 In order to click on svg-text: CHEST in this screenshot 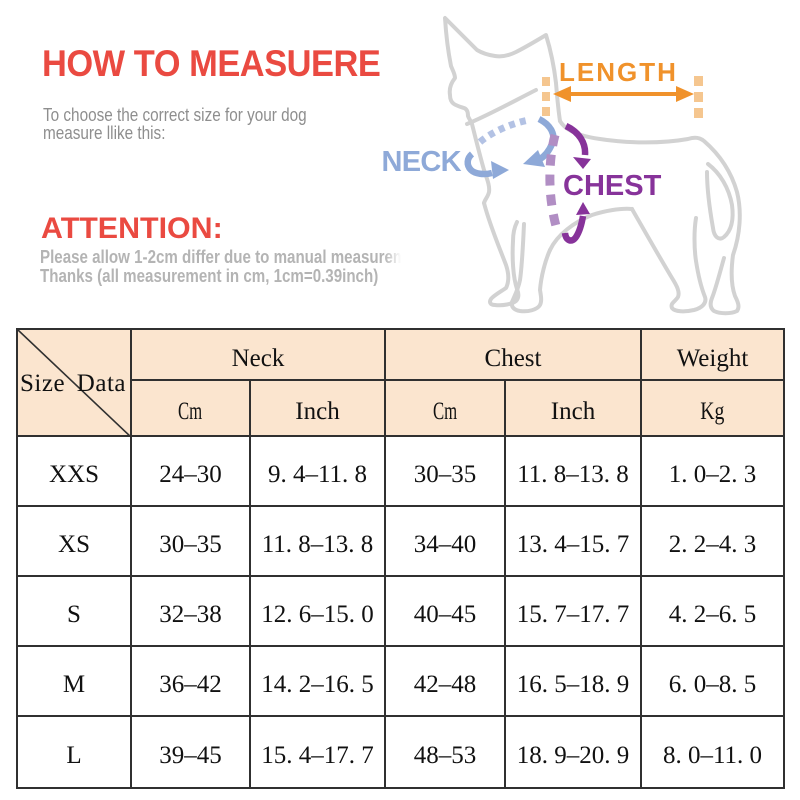, I will do `click(612, 186)`.